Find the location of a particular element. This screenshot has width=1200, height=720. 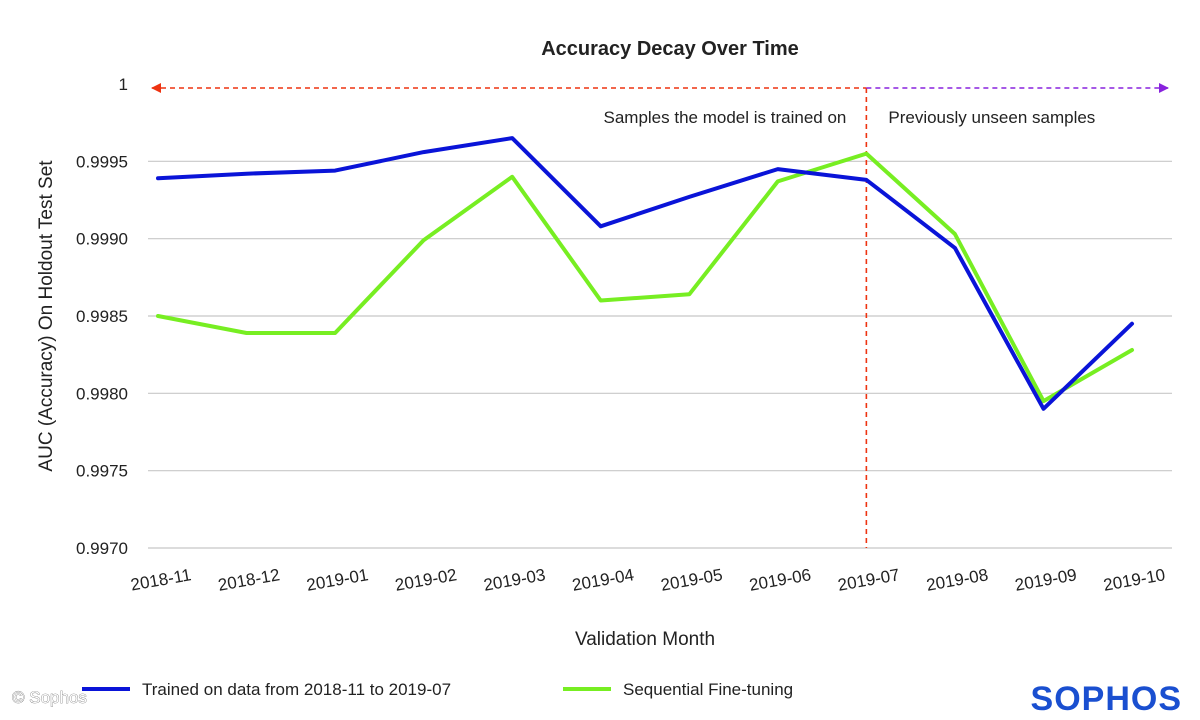

unseen-region-label: Previously unseen samples is located at coordinates (991, 117).